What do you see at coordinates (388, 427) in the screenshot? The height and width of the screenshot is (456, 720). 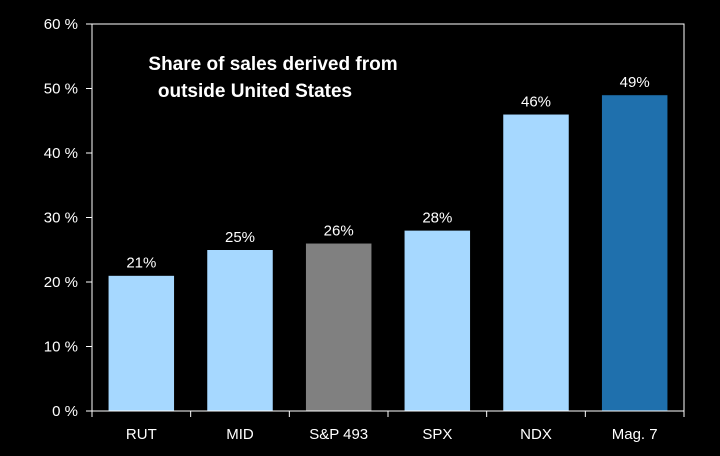 I see `x-axis-labels: RUT MID S&P 493 SPX NDX Mag. 7` at bounding box center [388, 427].